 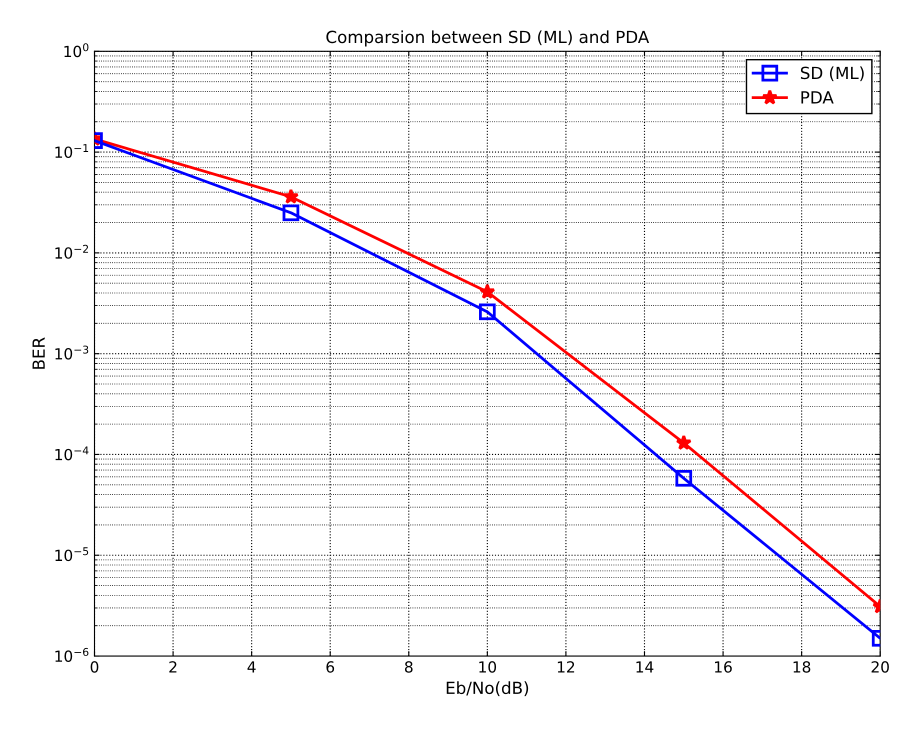 I want to click on legend-label: SD (ML), so click(x=832, y=74).